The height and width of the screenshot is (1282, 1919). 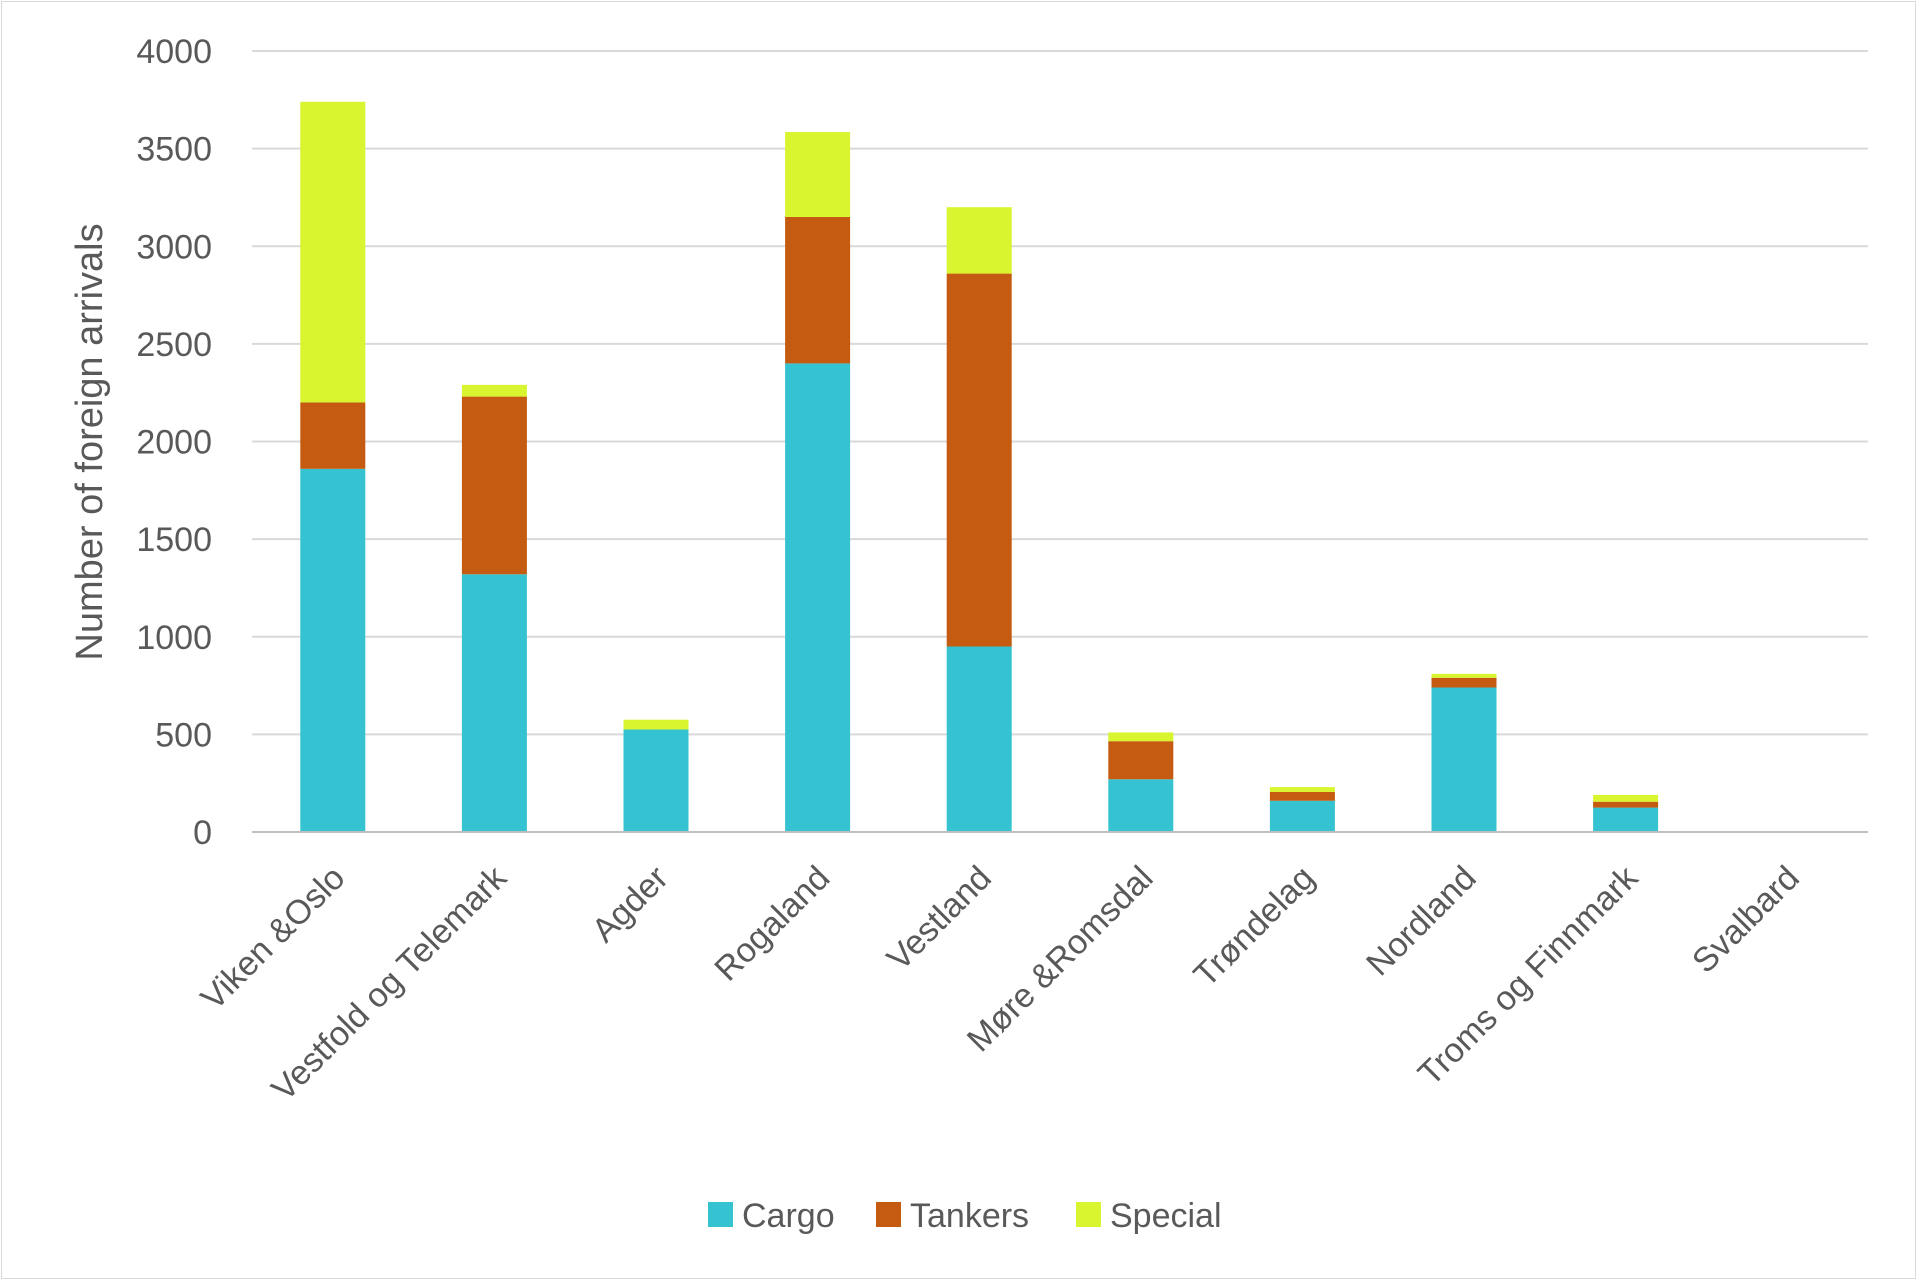 What do you see at coordinates (888, 1214) in the screenshot?
I see `legend-swatch-tankers` at bounding box center [888, 1214].